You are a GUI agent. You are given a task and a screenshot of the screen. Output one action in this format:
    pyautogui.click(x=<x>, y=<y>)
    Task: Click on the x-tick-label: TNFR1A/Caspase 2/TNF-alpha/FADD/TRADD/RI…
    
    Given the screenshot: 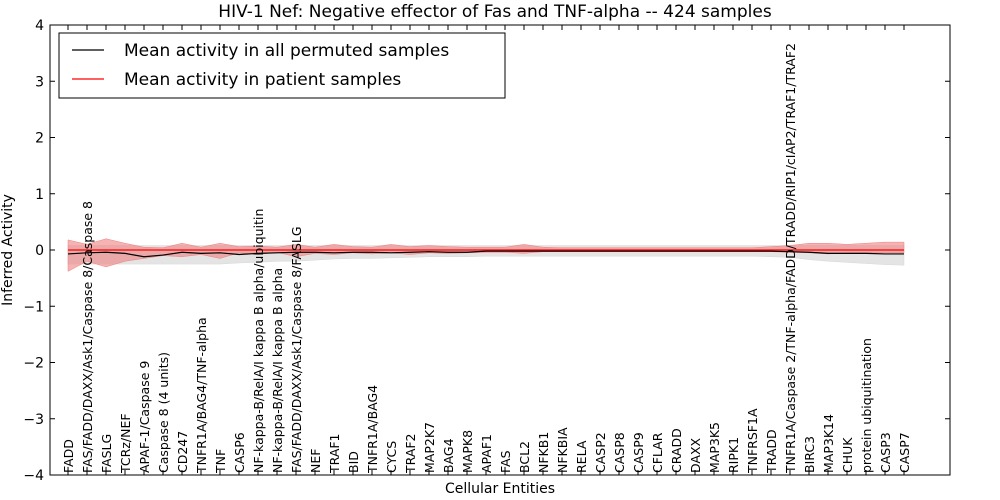 What is the action you would take?
    pyautogui.click(x=790, y=258)
    